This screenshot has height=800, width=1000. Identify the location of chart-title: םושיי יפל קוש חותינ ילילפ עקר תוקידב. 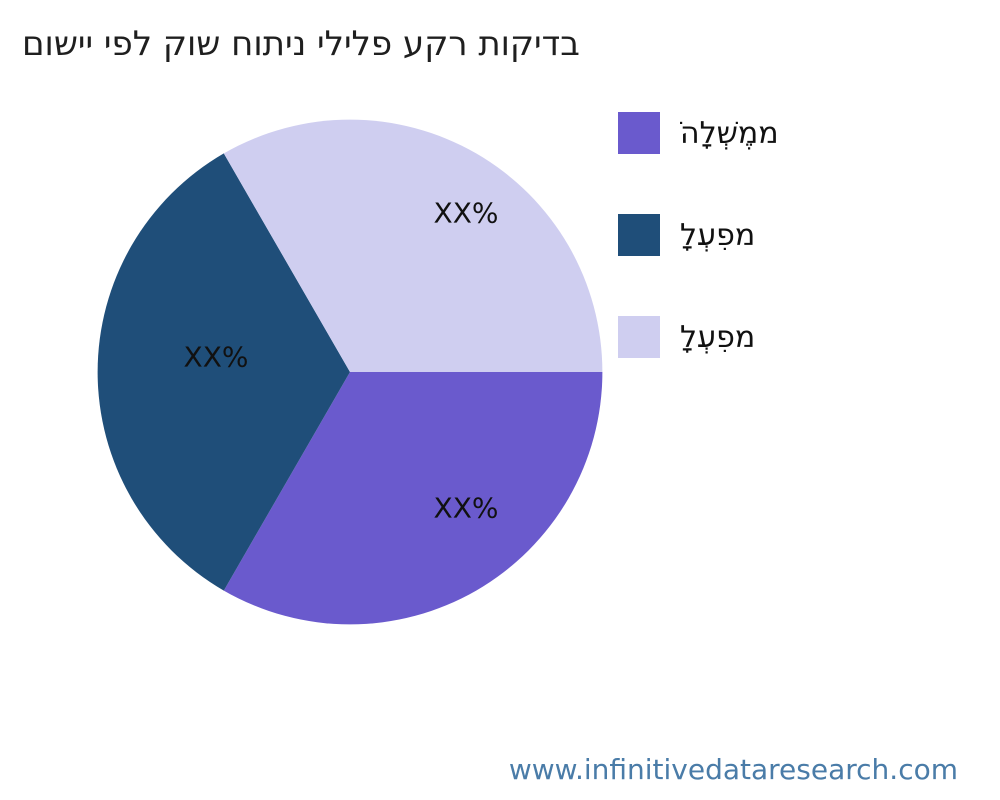
(301, 44).